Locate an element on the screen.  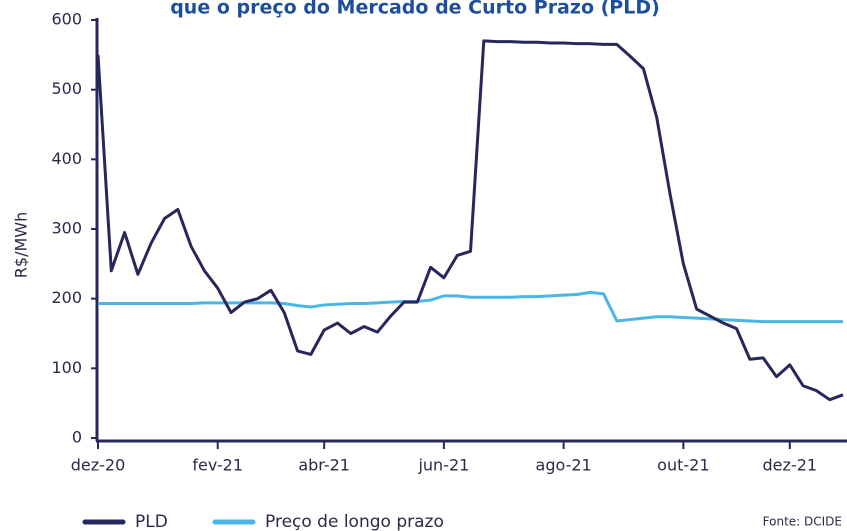
x-tick-label: ago-21 is located at coordinates (564, 465).